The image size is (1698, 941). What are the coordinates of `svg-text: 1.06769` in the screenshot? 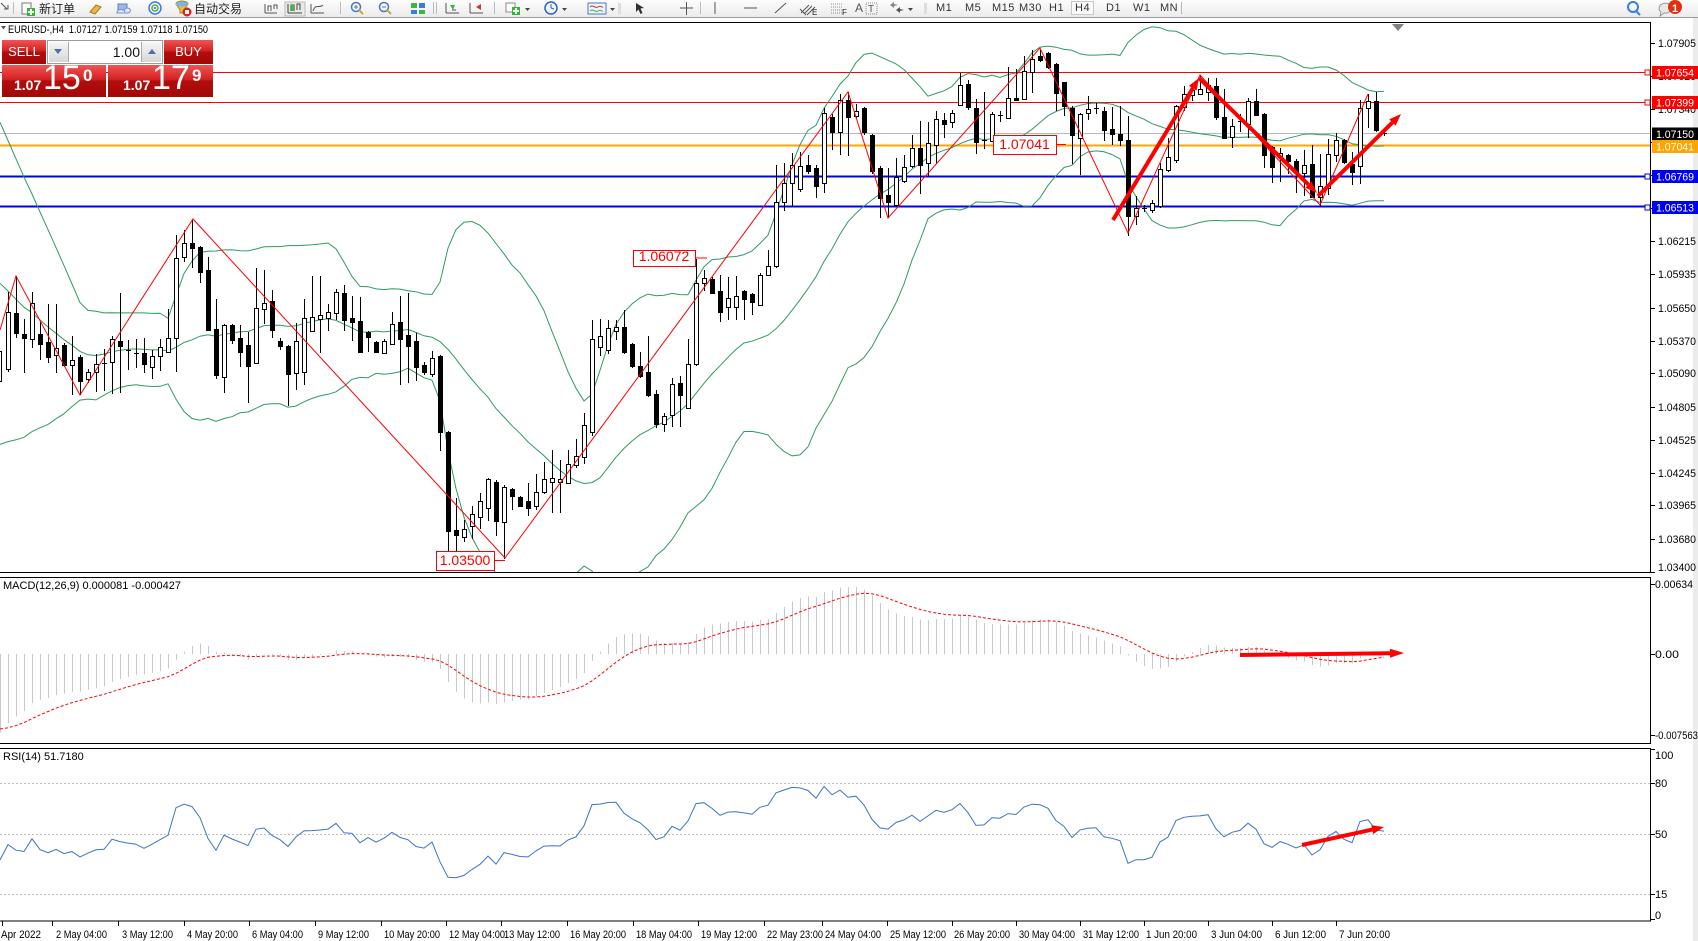 It's located at (1675, 178).